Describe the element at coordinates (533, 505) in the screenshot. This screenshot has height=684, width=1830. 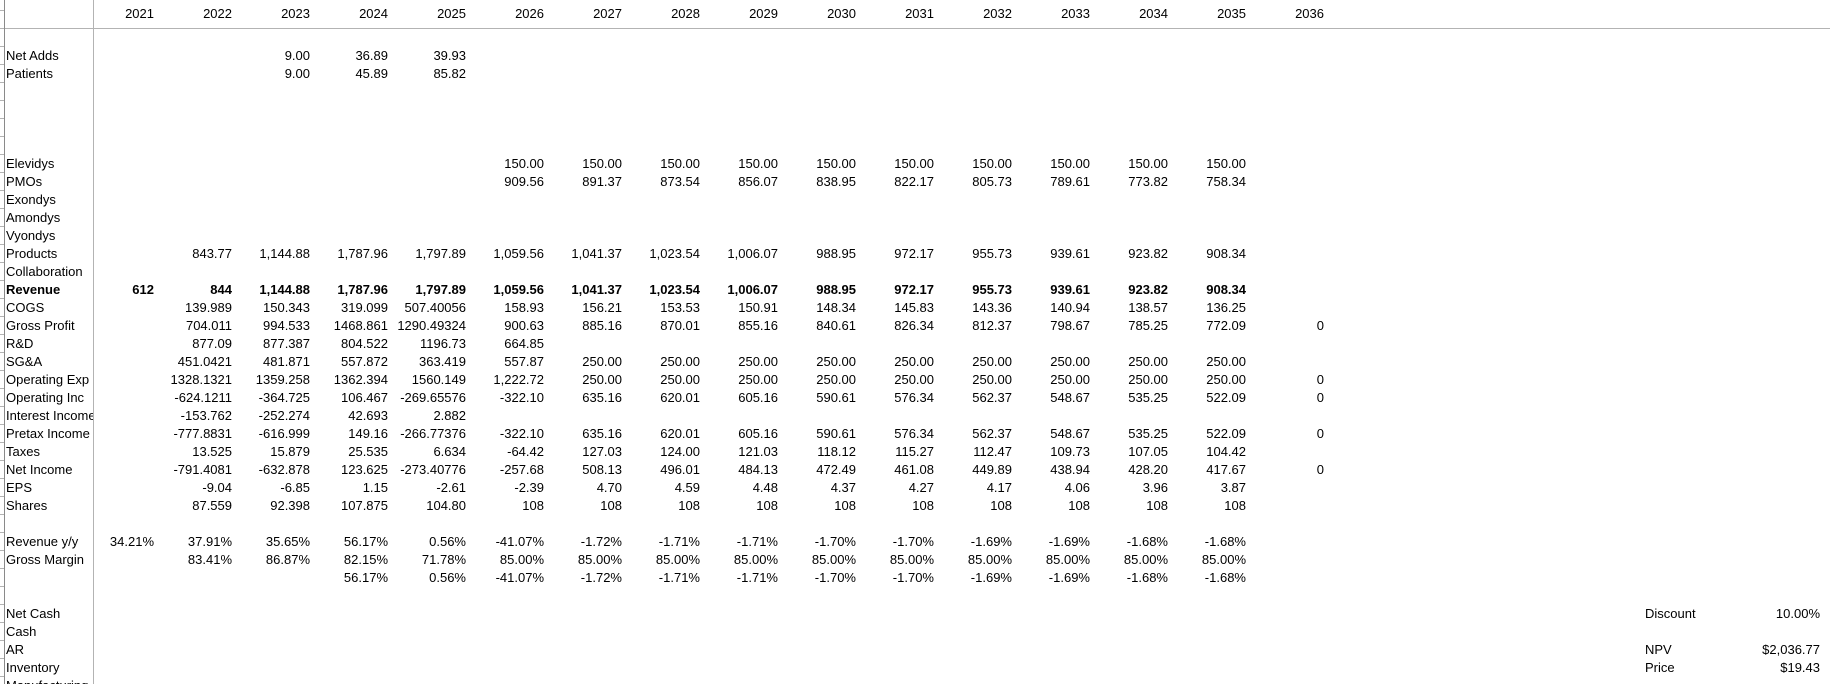
I see `cell-2026-shares: 108` at that location.